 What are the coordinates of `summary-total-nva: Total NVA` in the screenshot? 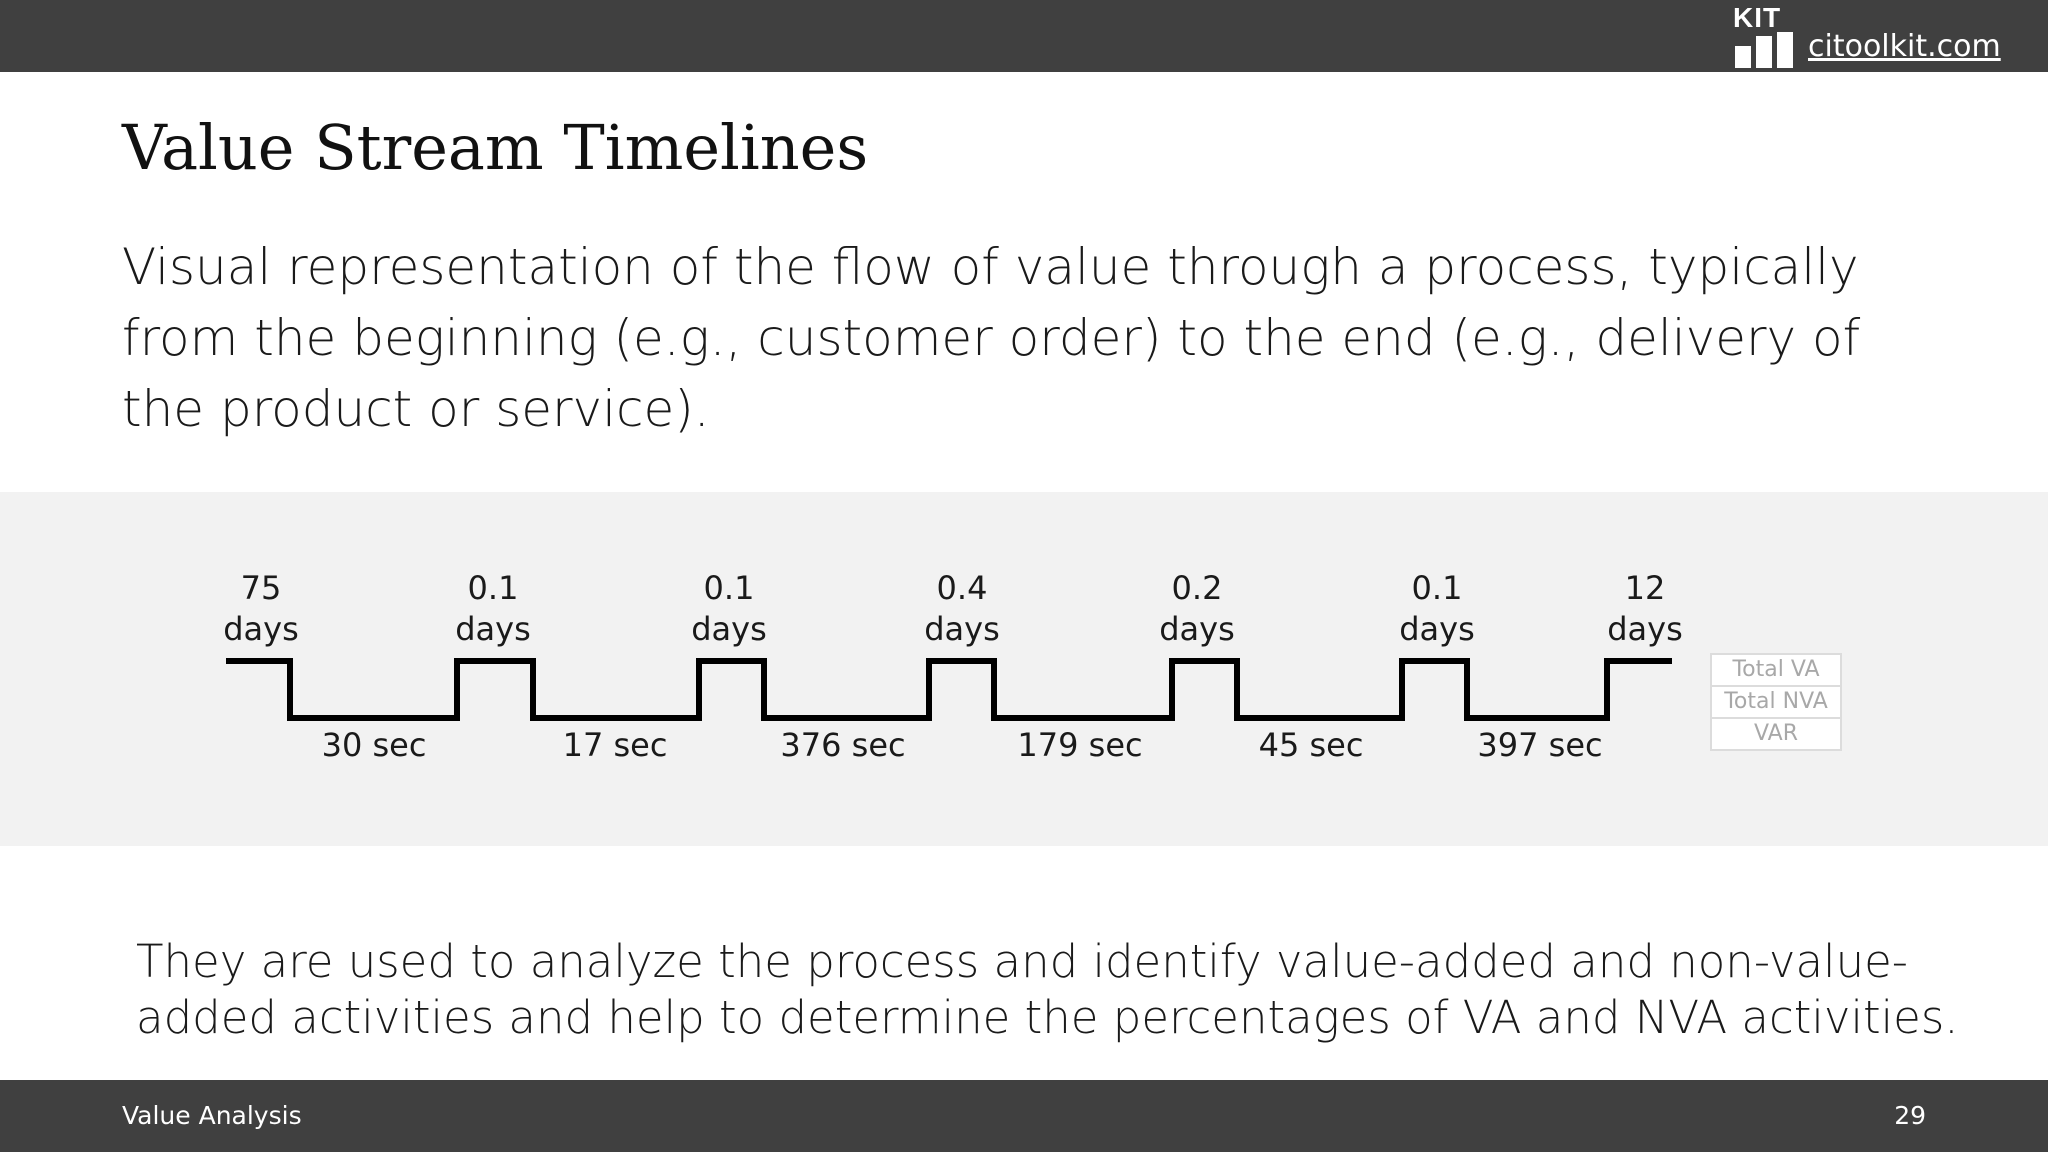 It's located at (1776, 703).